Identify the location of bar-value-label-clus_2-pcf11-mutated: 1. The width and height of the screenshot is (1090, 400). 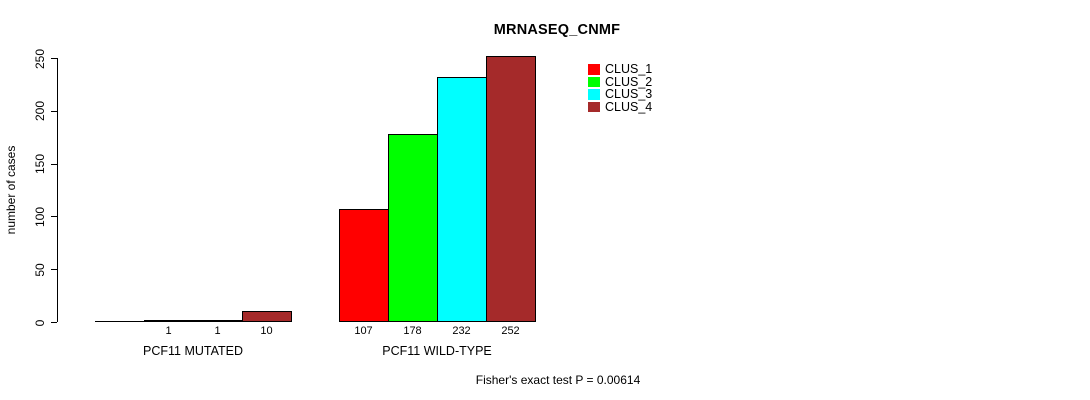
(168, 331).